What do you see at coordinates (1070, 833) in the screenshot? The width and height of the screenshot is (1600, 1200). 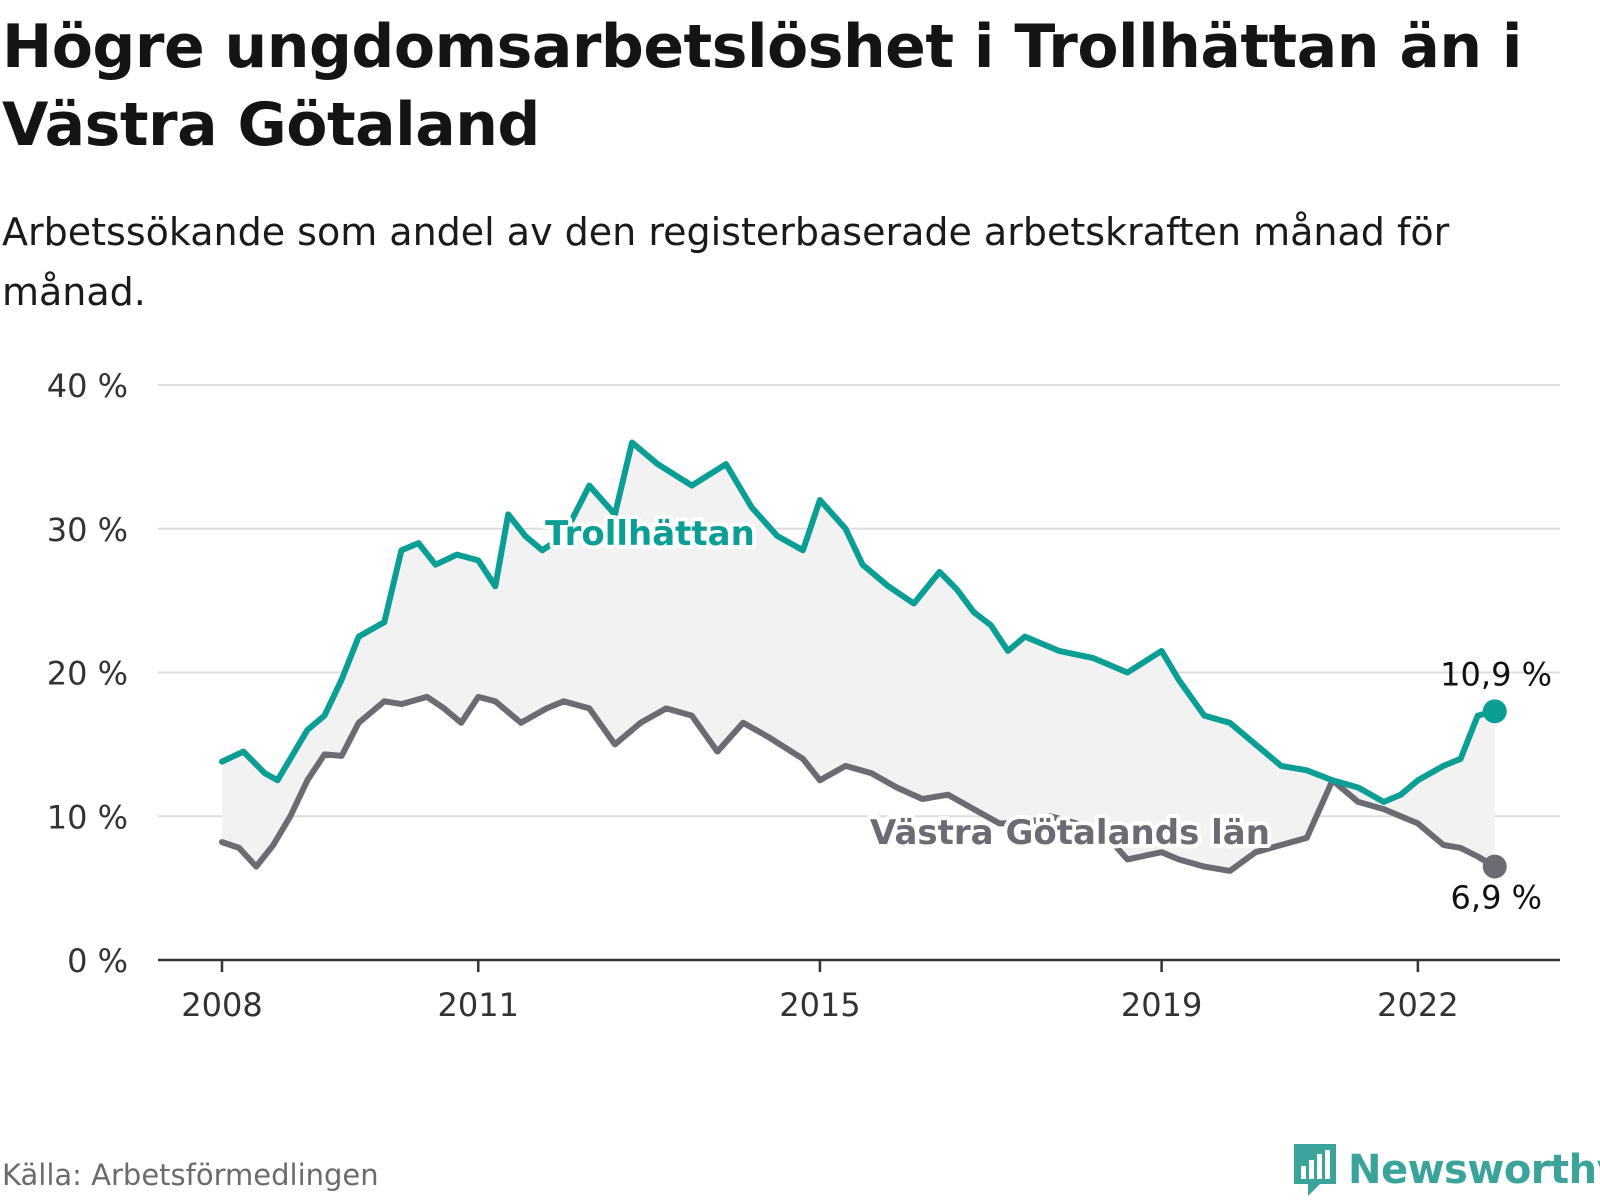 I see `series-label-vastra-gotaland: Västra Götalands län` at bounding box center [1070, 833].